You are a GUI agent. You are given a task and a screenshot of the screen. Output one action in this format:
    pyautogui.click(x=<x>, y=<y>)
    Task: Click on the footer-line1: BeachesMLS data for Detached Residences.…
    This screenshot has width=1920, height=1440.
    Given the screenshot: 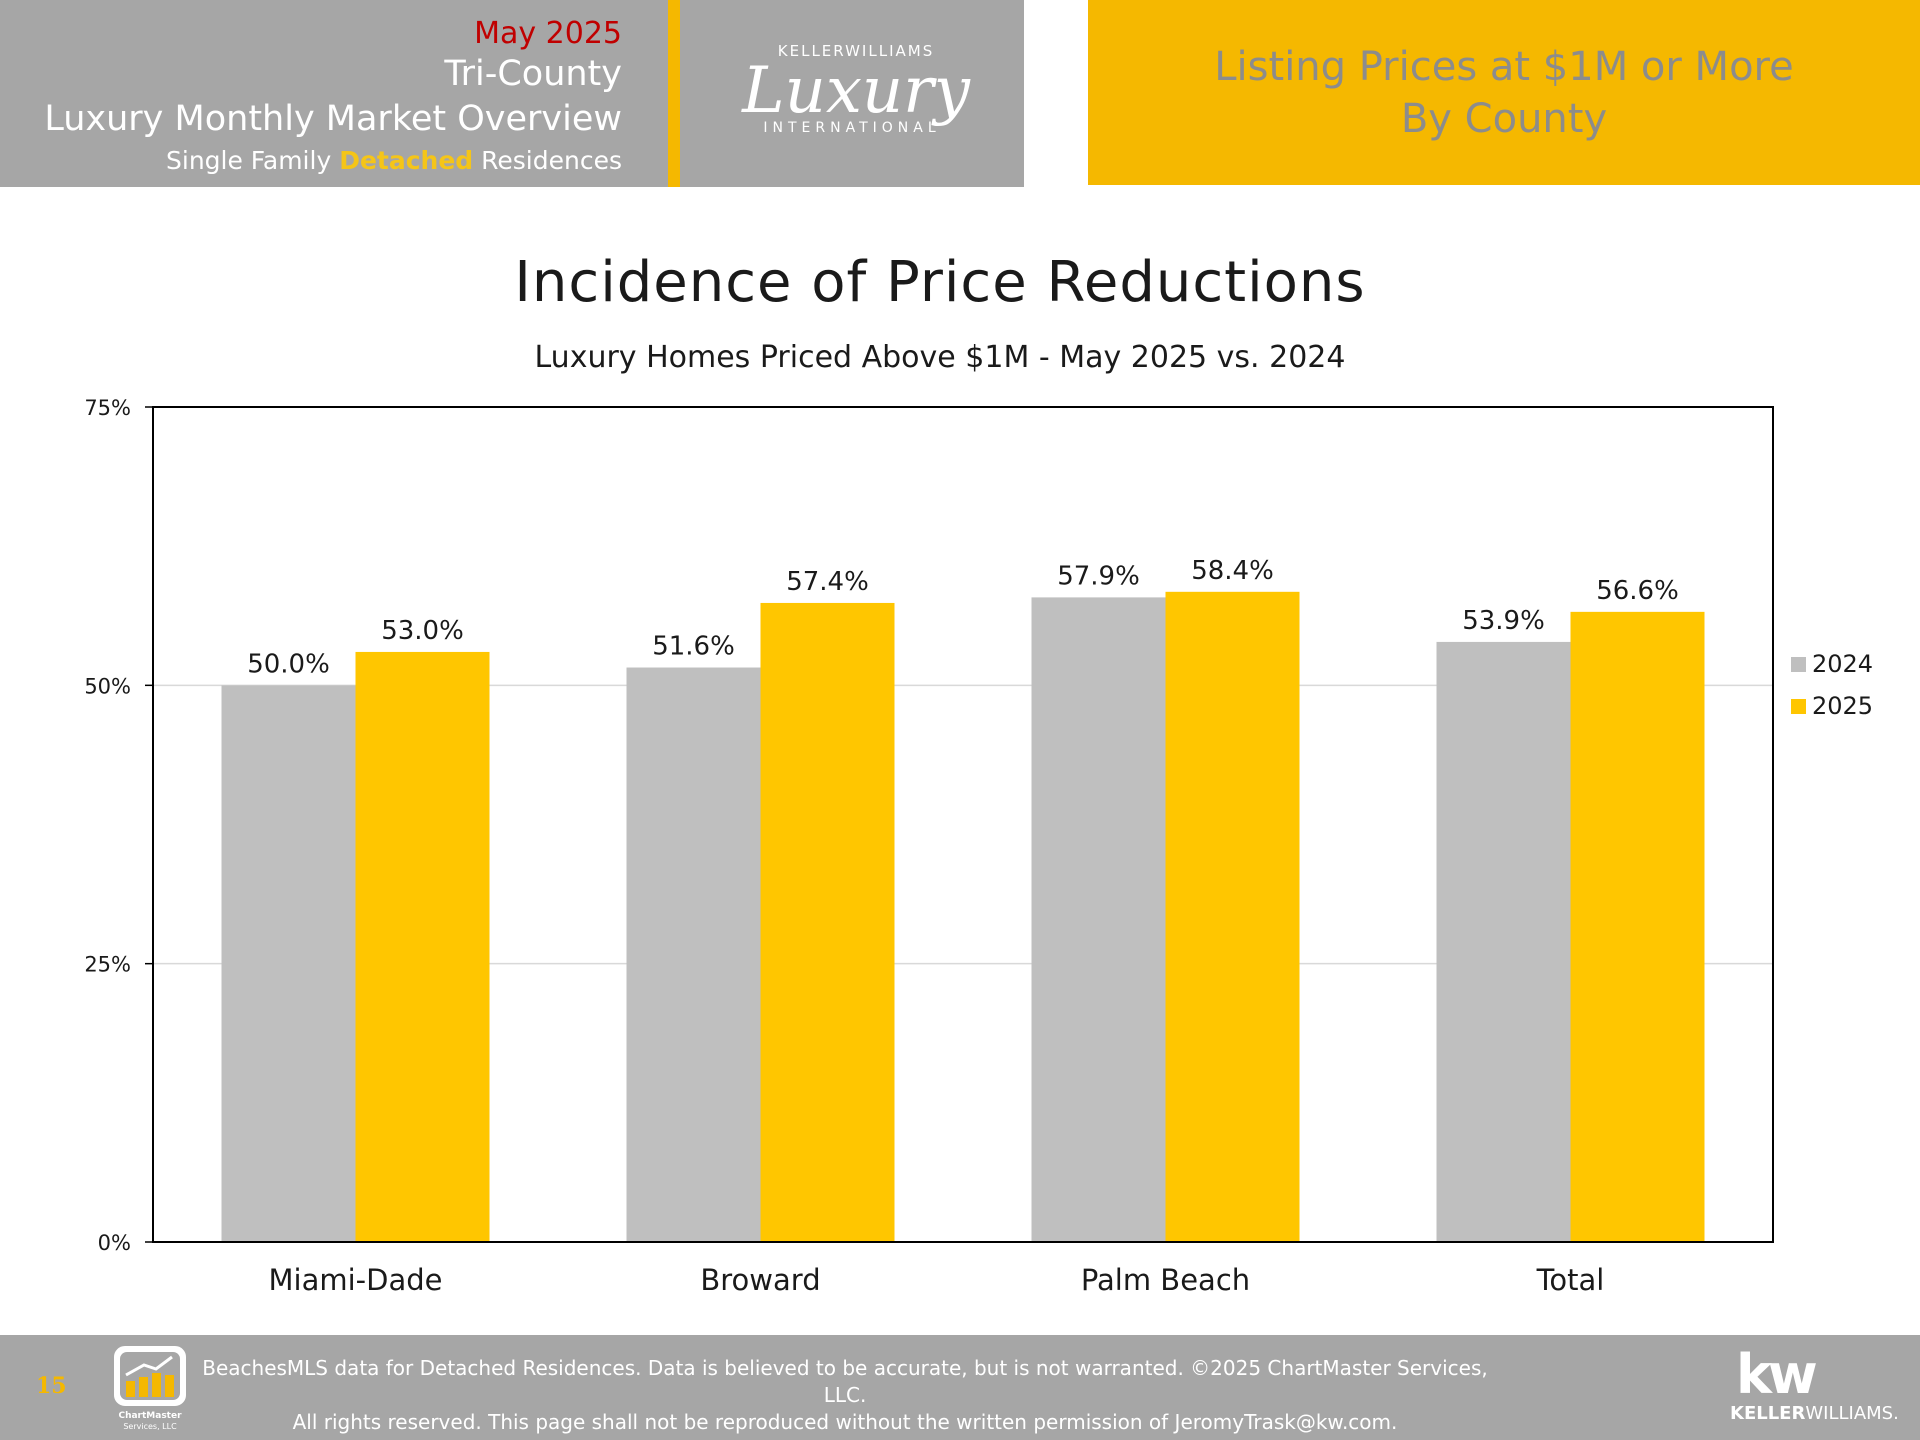 What is the action you would take?
    pyautogui.click(x=845, y=1381)
    